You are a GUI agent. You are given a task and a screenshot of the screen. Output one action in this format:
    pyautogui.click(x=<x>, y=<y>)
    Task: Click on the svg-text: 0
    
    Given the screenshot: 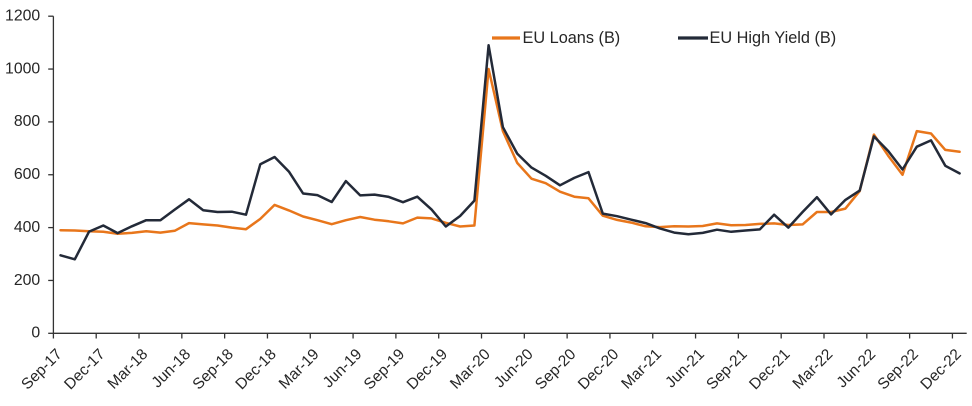 What is the action you would take?
    pyautogui.click(x=35, y=333)
    